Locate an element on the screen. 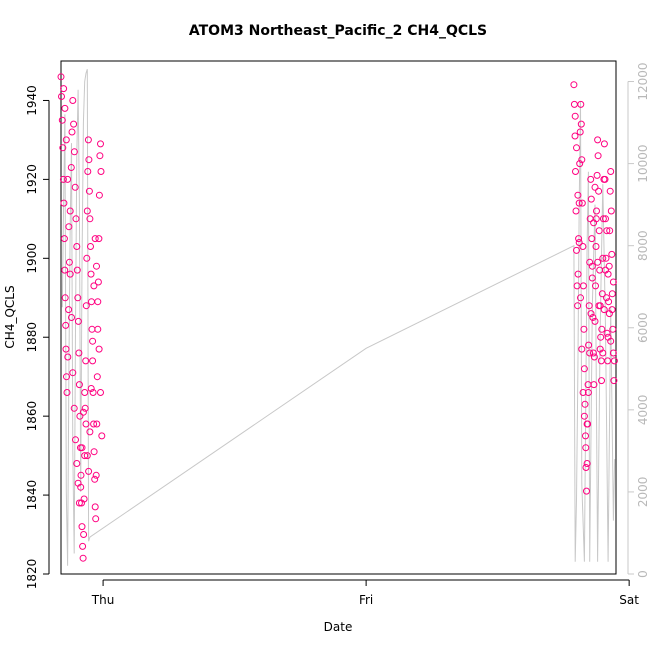 This screenshot has width=650, height=650. left-tick-label: 1820 is located at coordinates (32, 574).